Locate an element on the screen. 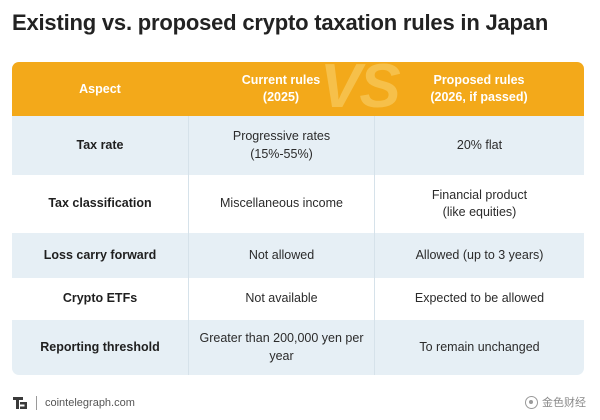 The width and height of the screenshot is (600, 420). row-proposed: Financial product (like equities) is located at coordinates (479, 204).